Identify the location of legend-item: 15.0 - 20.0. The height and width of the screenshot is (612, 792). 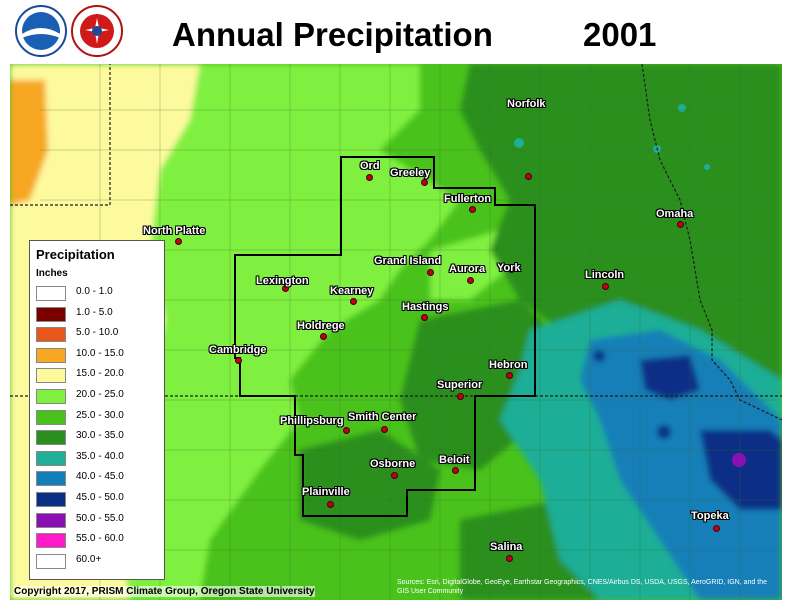
(99, 375).